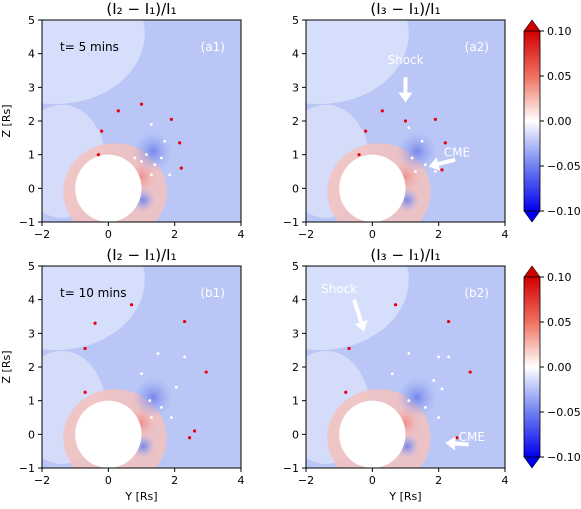 The height and width of the screenshot is (509, 581). I want to click on colorbar-tick-label: 0.00, so click(559, 121).